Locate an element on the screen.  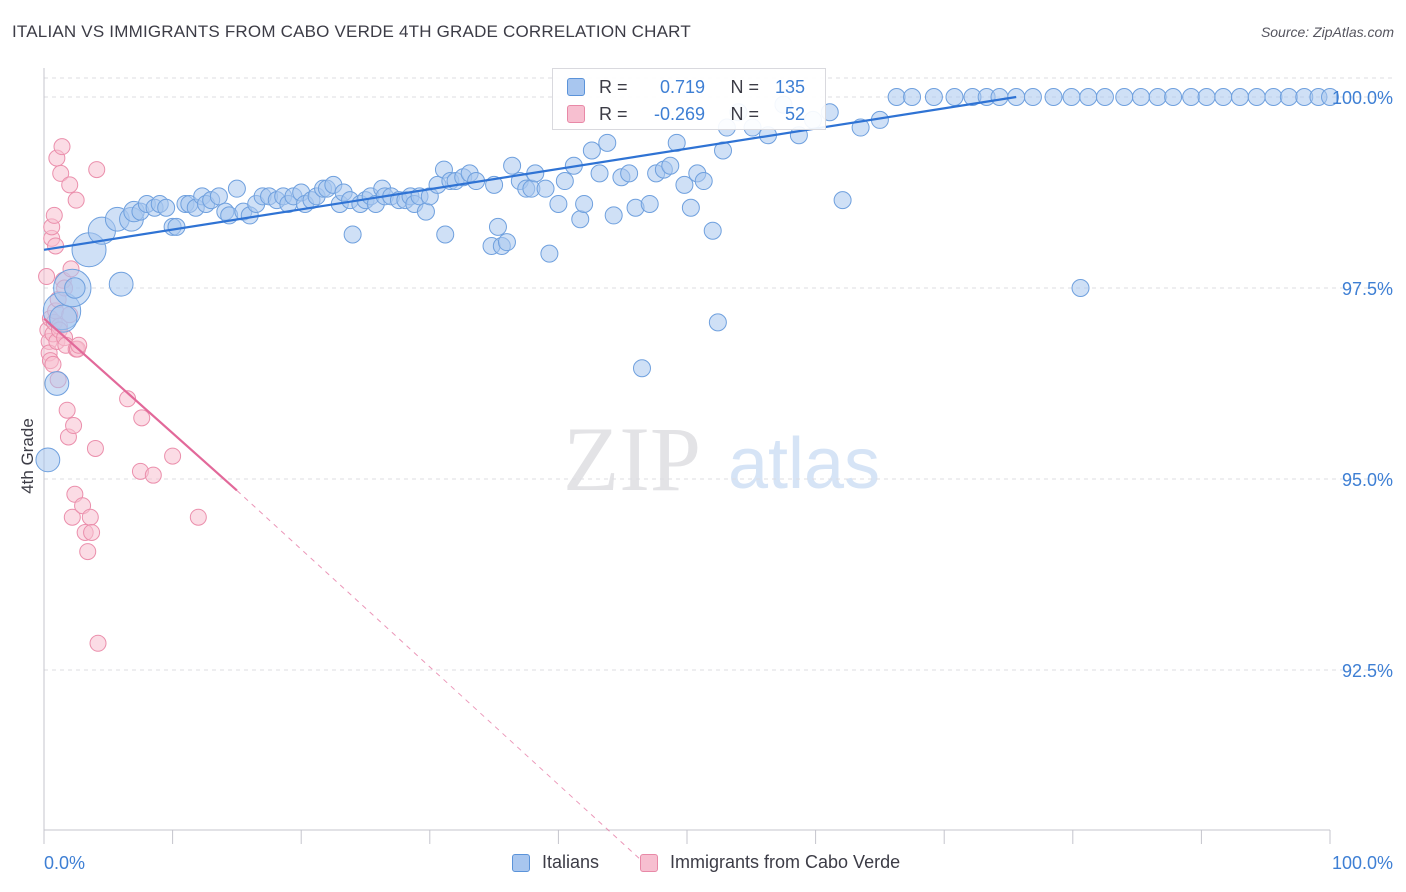
y-tick-label: 100.0% is located at coordinates (1362, 98).